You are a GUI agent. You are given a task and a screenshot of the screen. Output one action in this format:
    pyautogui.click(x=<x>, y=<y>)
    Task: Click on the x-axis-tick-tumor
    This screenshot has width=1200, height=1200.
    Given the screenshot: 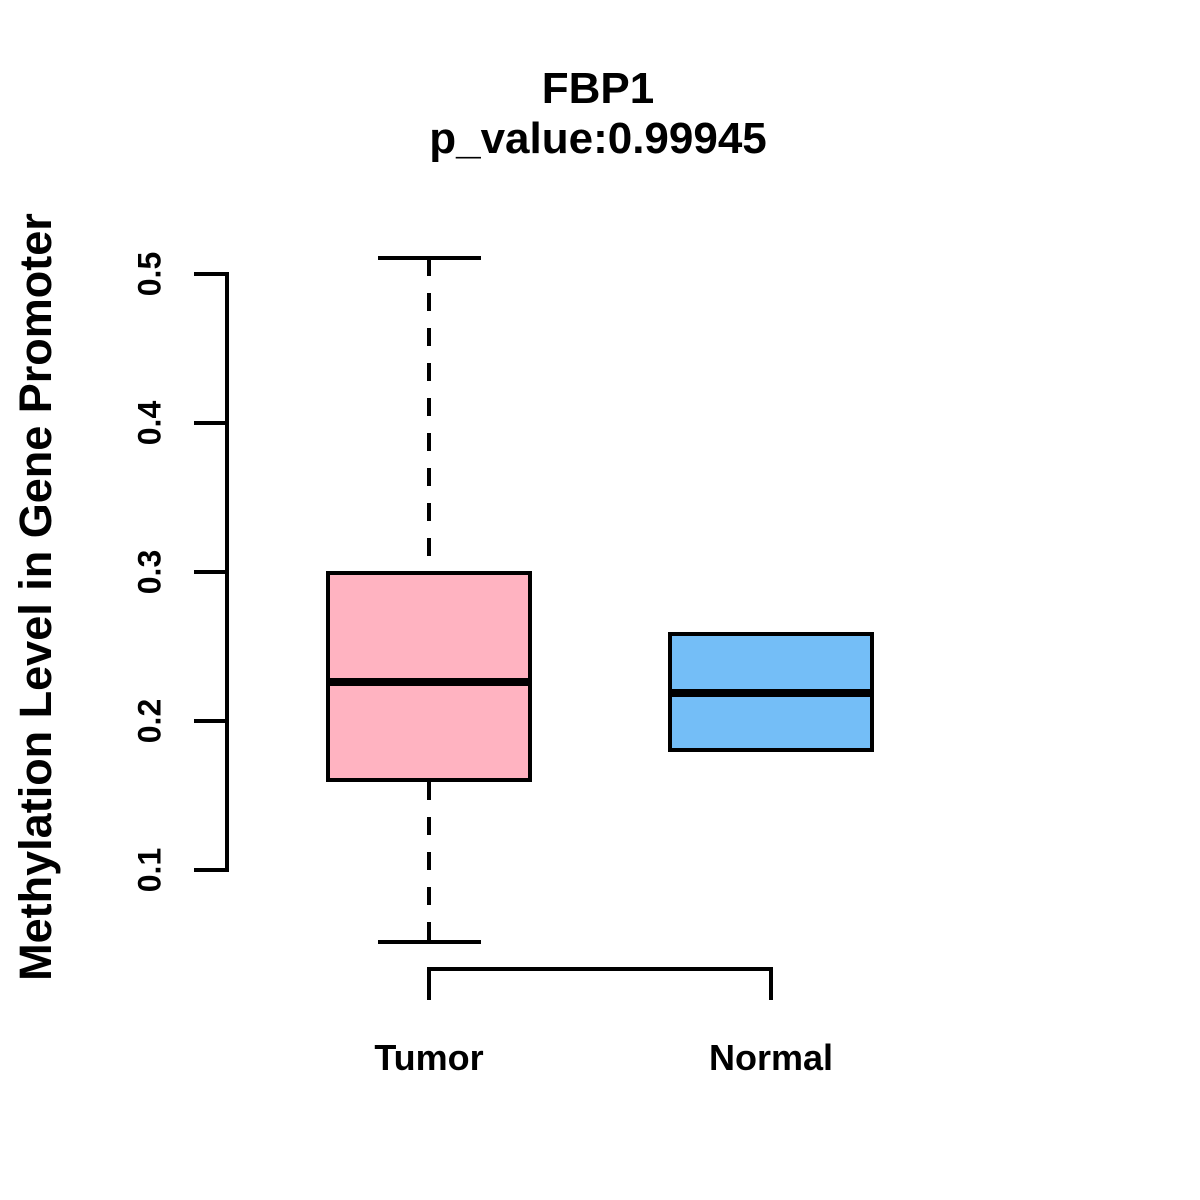 What is the action you would take?
    pyautogui.click(x=429, y=983)
    